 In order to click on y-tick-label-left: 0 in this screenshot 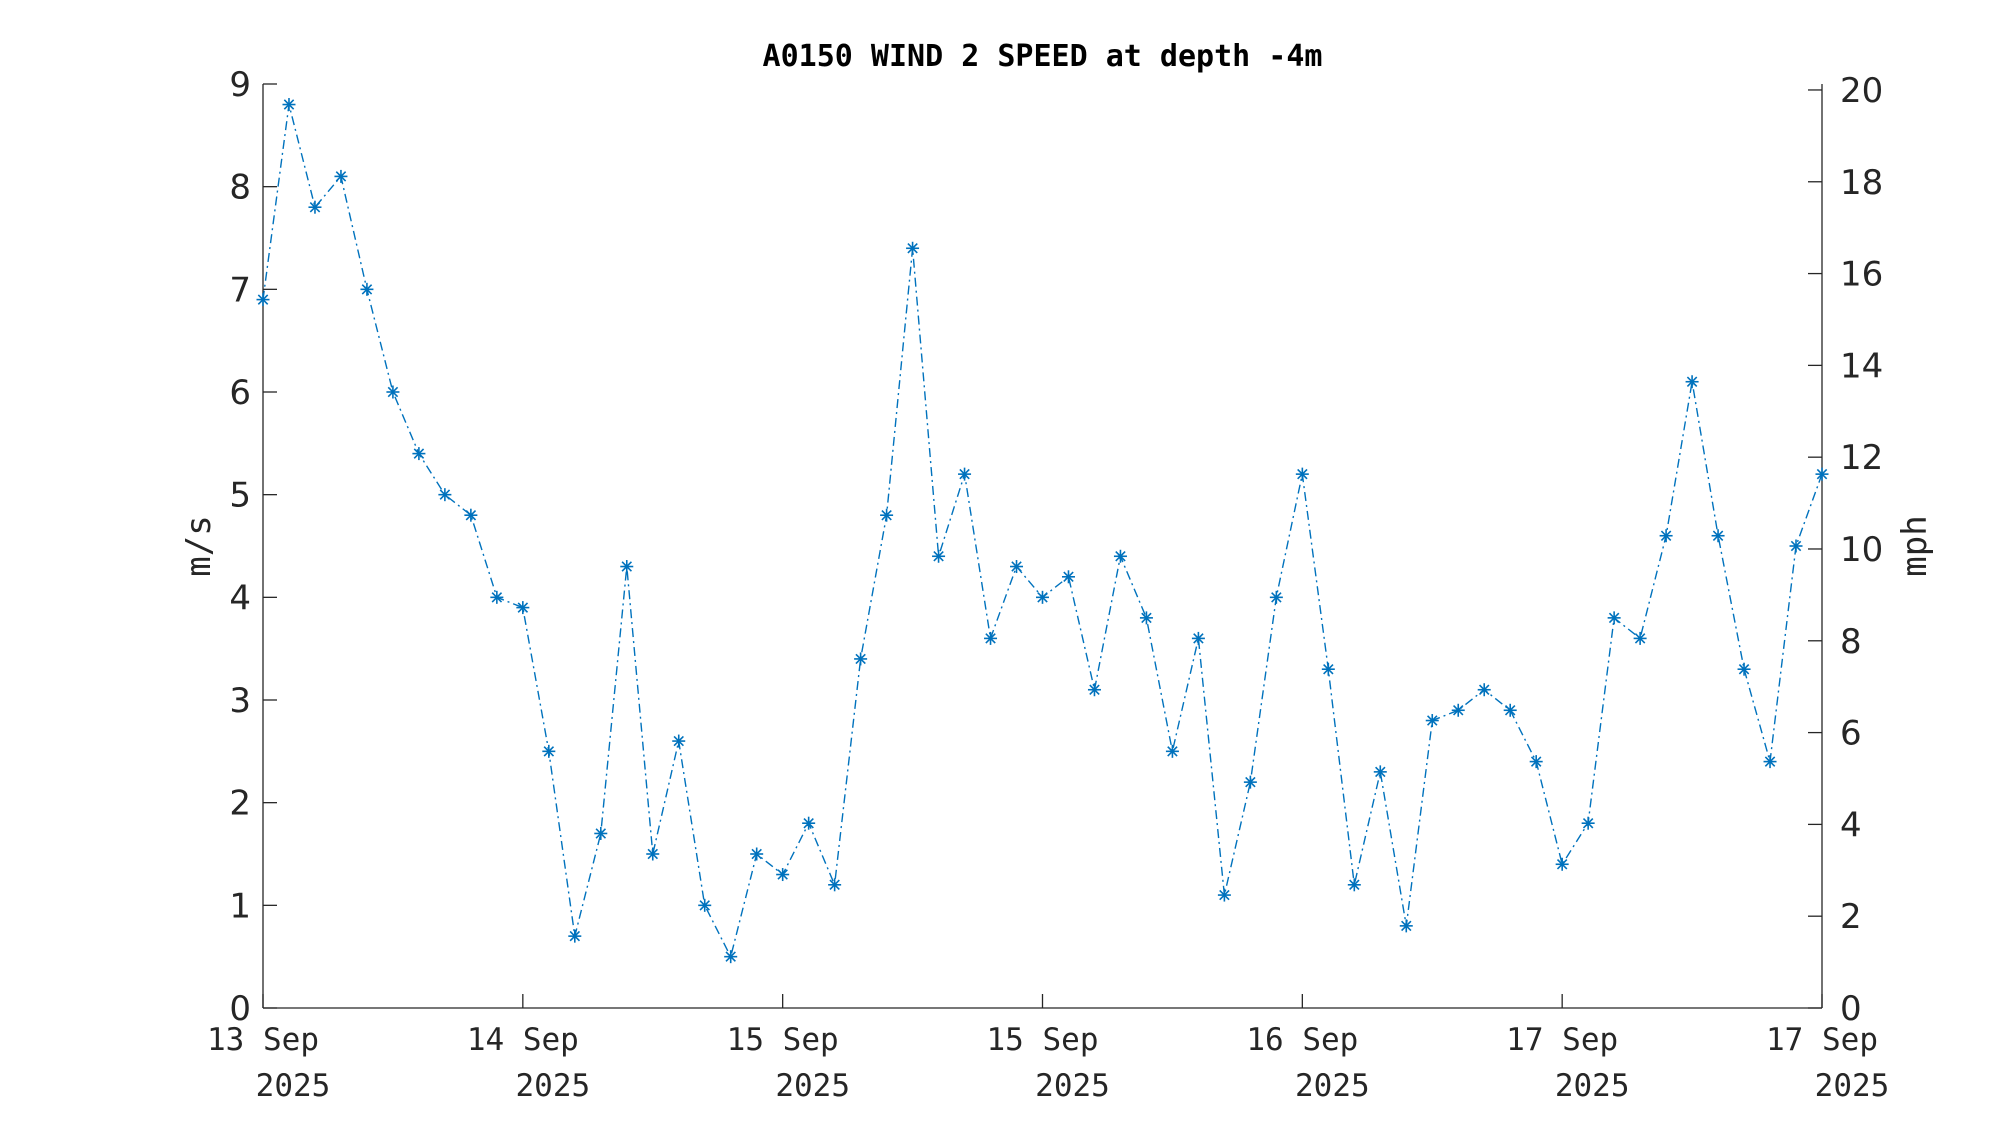, I will do `click(240, 1009)`.